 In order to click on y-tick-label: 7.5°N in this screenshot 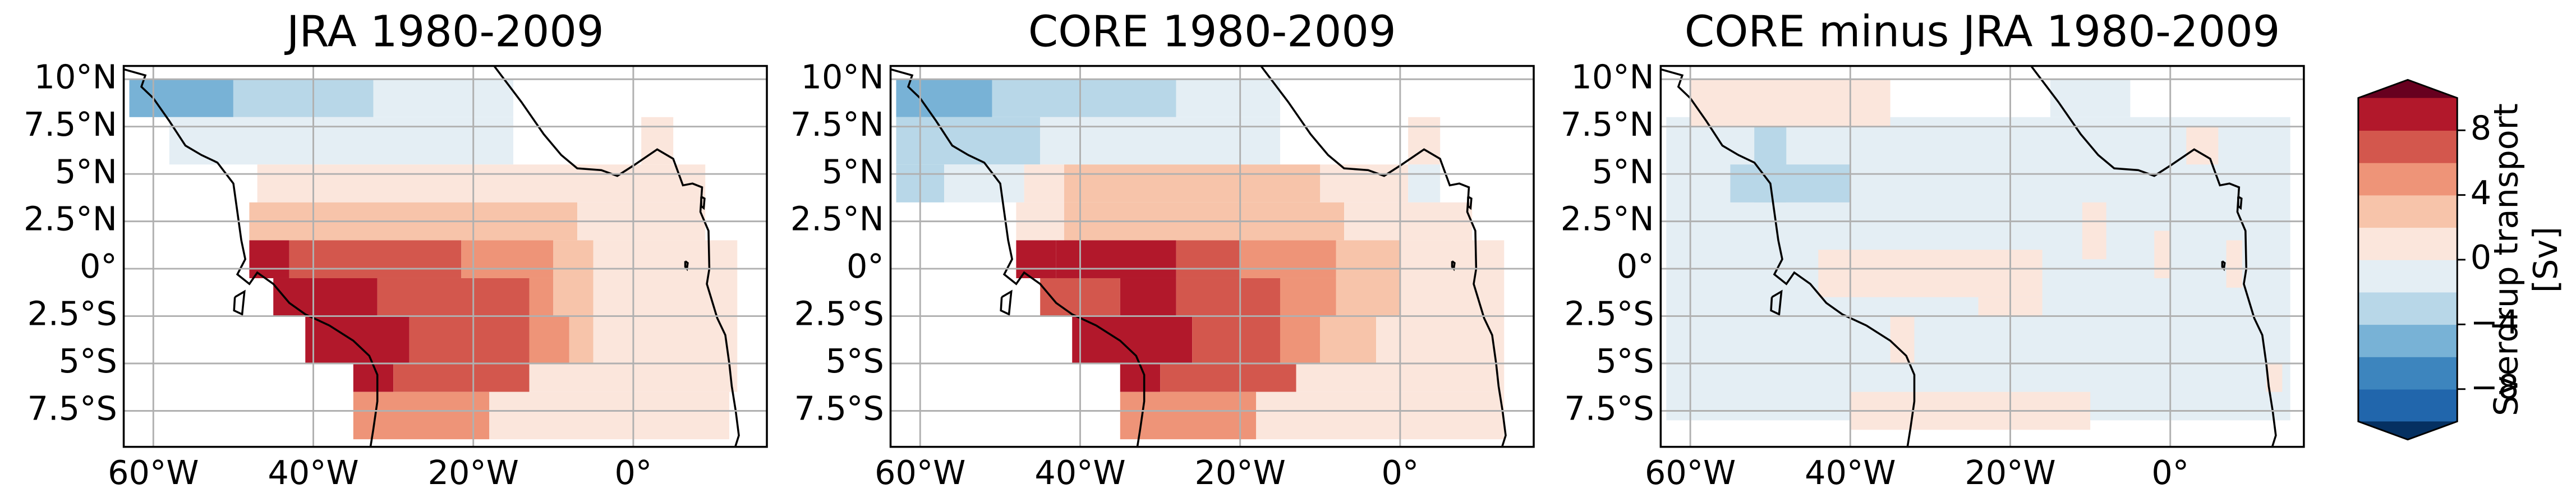, I will do `click(1608, 124)`.